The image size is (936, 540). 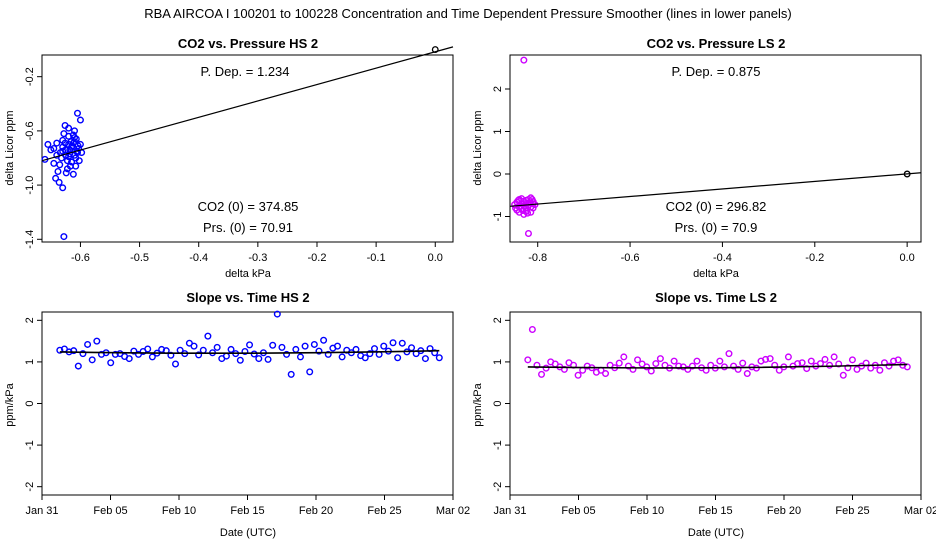 What do you see at coordinates (30, 239) in the screenshot?
I see `y-tick-label: -1.4` at bounding box center [30, 239].